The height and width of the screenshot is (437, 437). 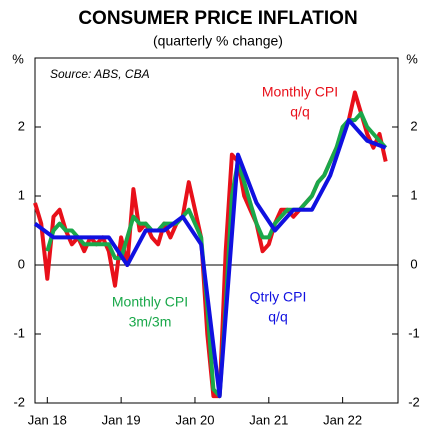 I want to click on x-tick-label: Jan 21, so click(x=268, y=419).